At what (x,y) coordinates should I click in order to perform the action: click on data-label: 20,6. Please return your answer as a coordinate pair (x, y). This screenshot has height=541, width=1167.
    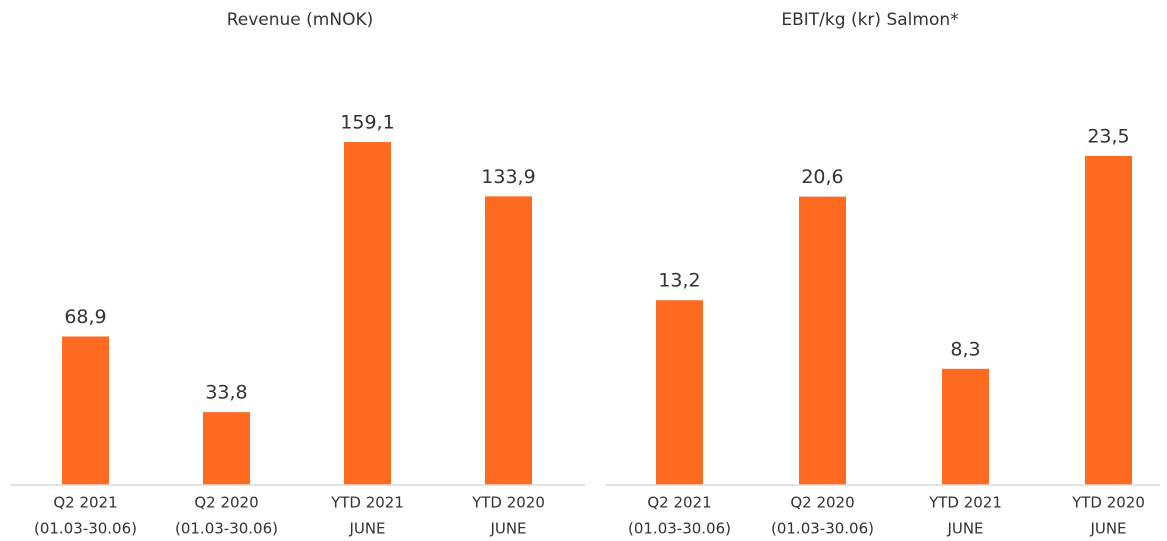
    Looking at the image, I should click on (822, 177).